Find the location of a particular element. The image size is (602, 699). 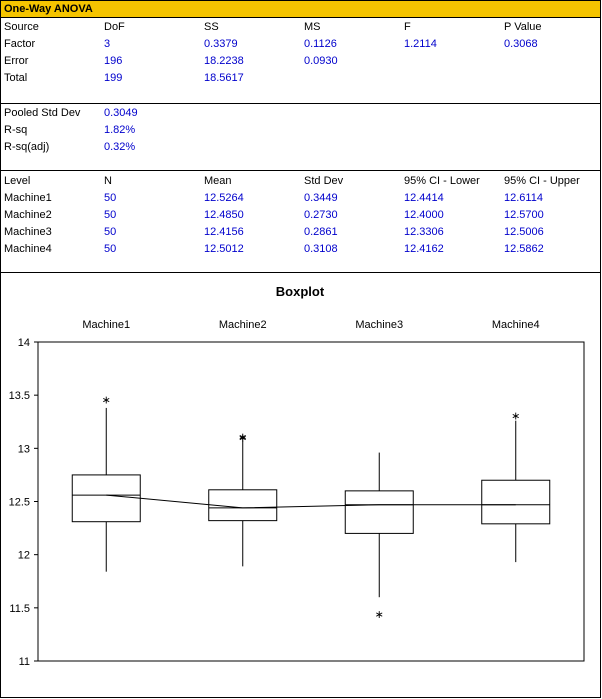

anova-ms: 0.0930 is located at coordinates (321, 61).